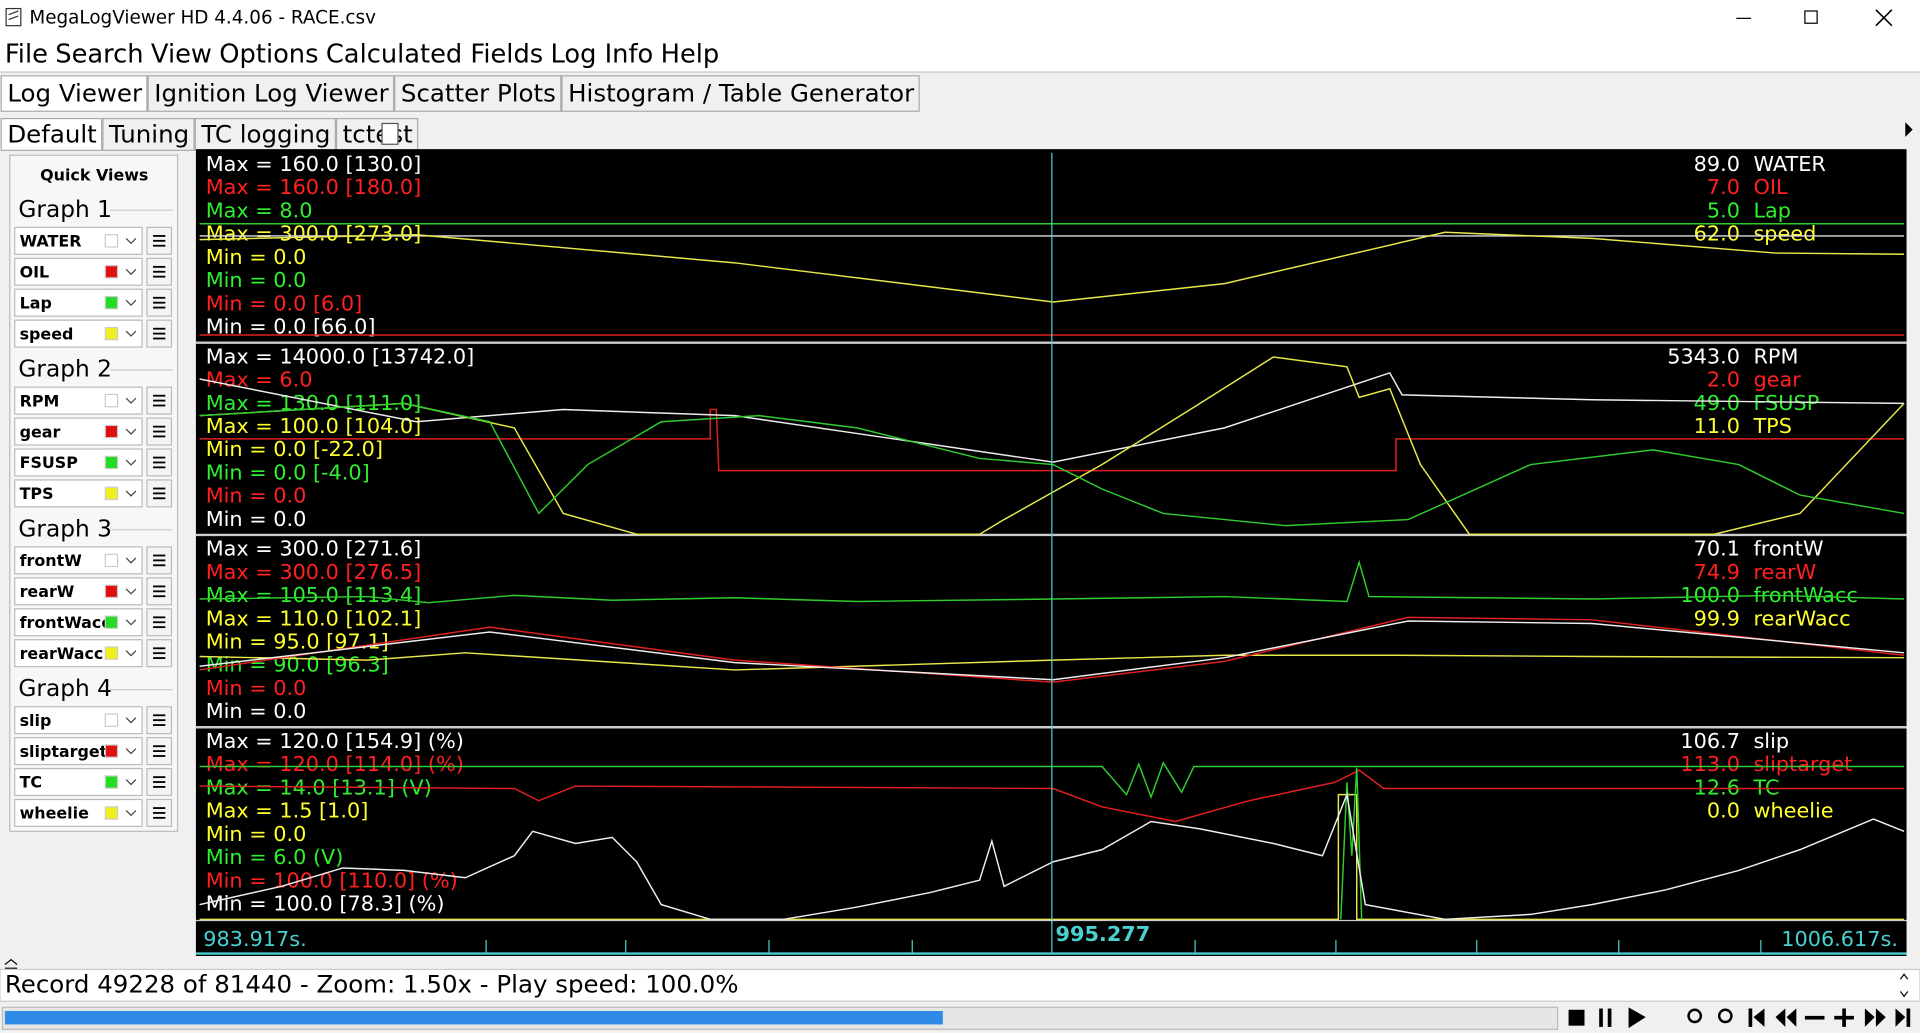 This screenshot has width=1920, height=1033. I want to click on close-button, so click(1884, 18).